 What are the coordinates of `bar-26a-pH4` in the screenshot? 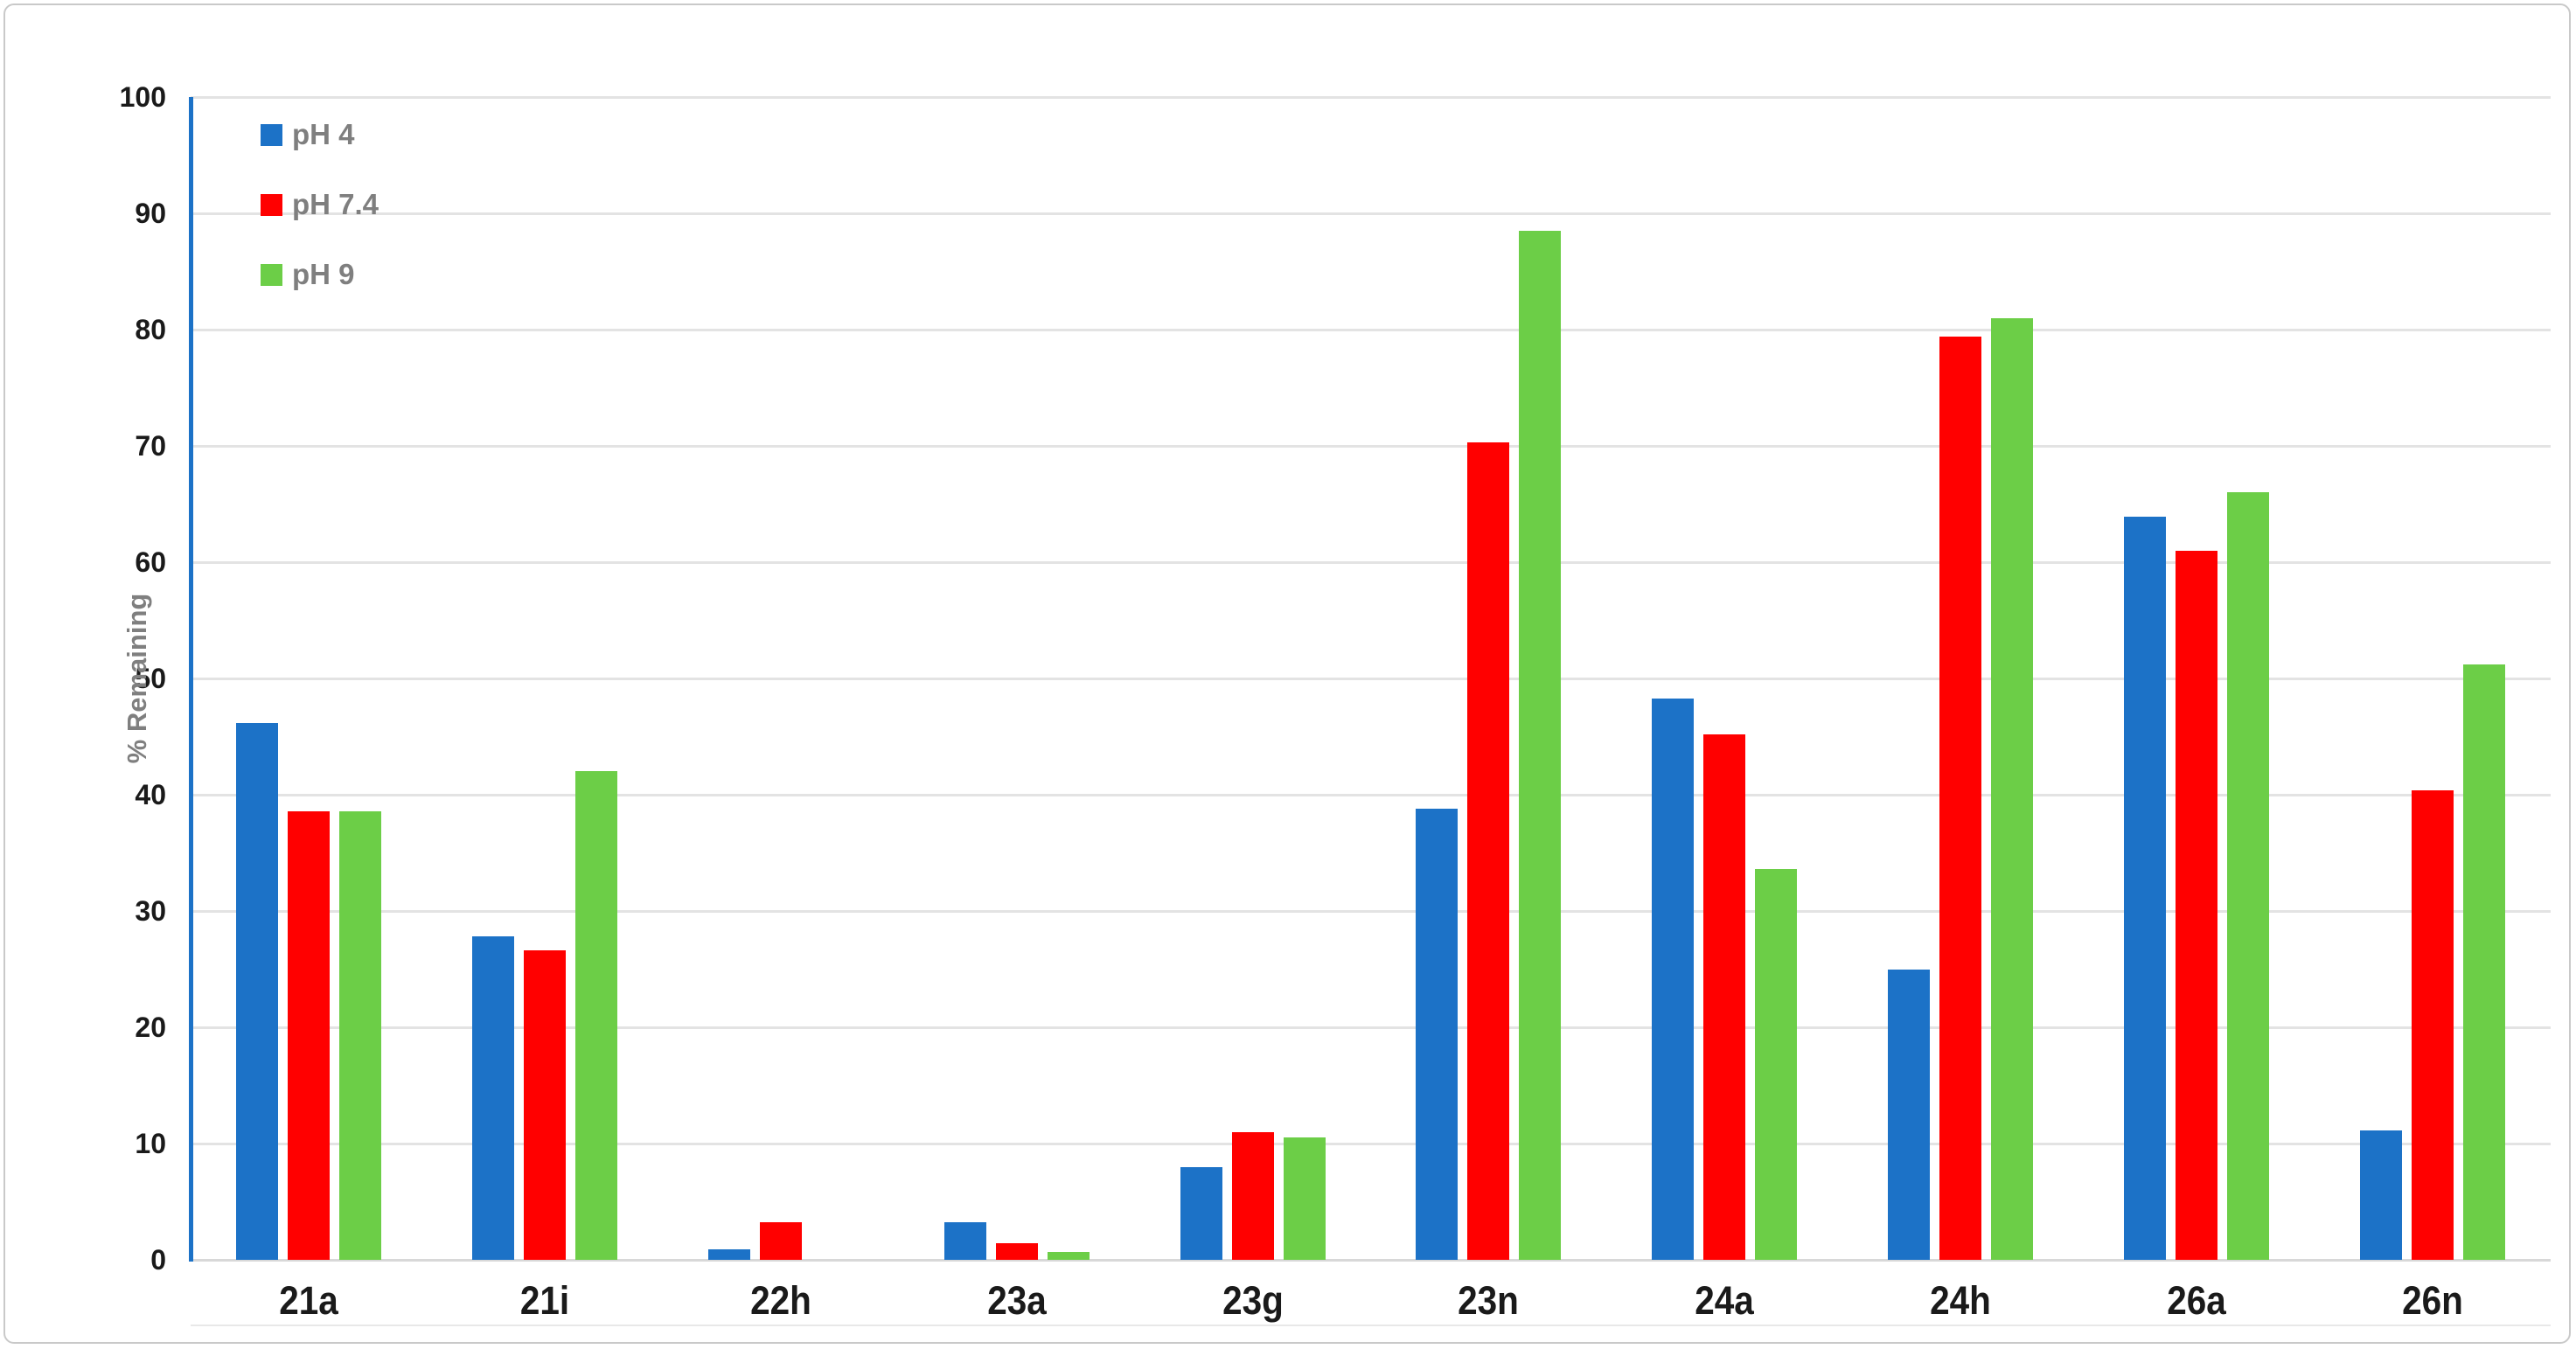 It's located at (2145, 888).